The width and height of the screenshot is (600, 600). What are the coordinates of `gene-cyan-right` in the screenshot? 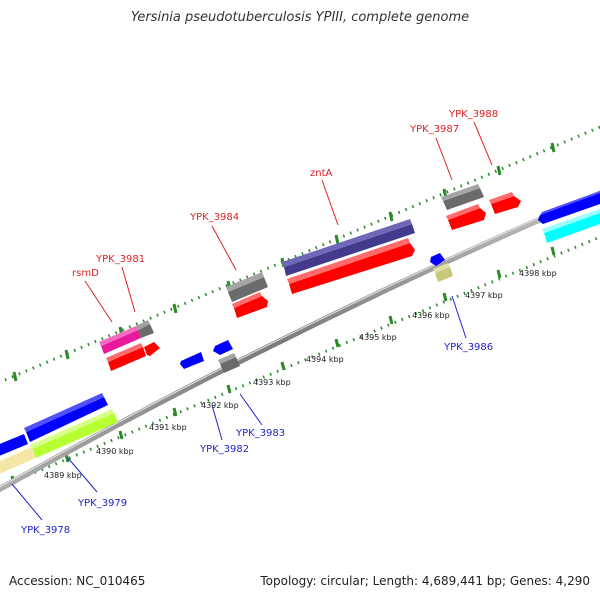 It's located at (572, 228).